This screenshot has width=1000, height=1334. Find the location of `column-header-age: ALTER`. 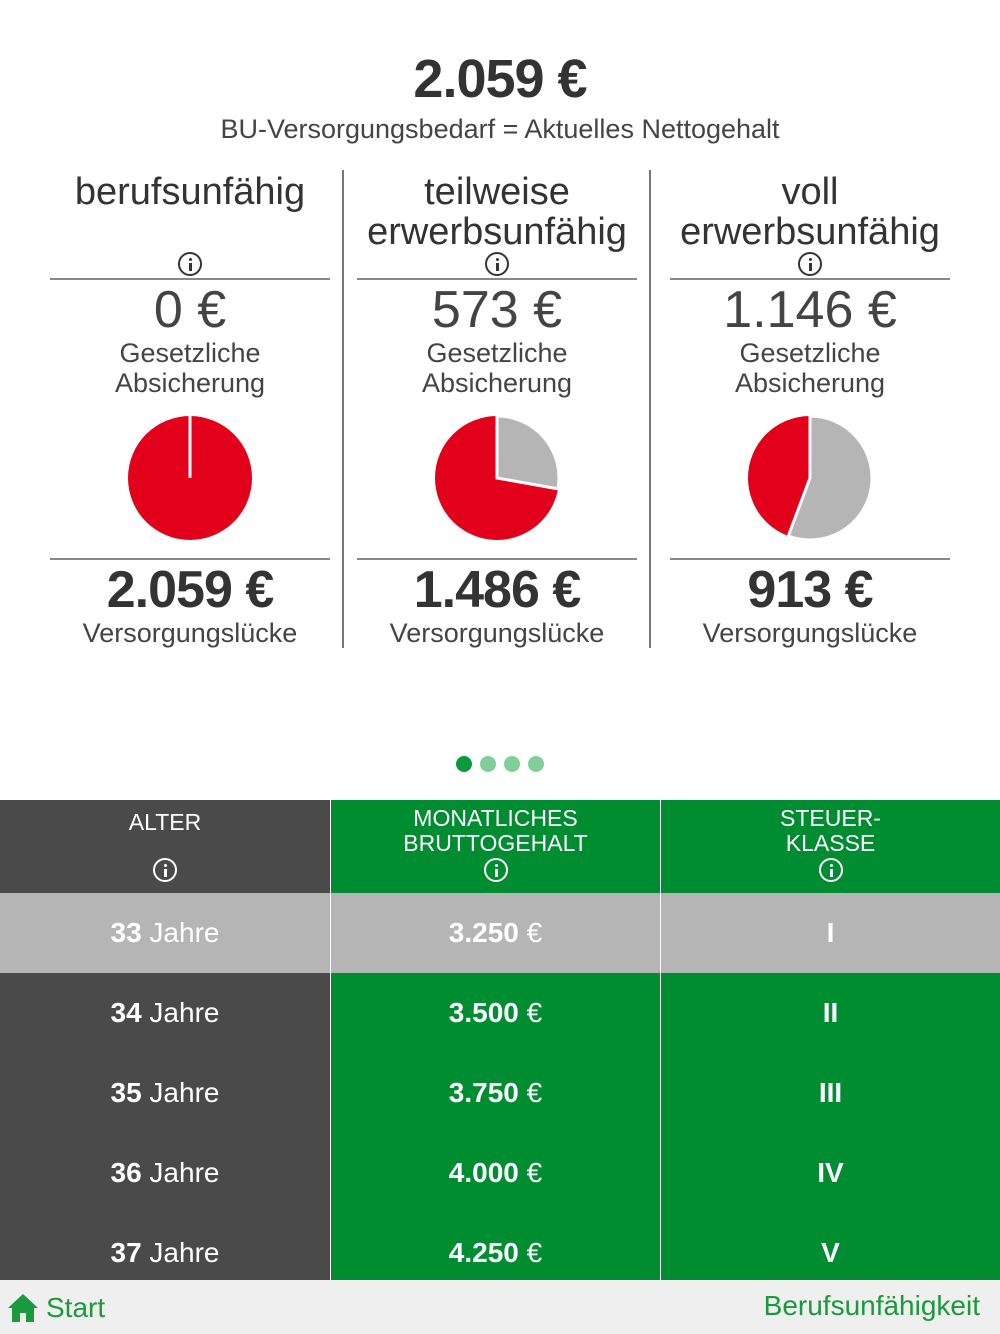

column-header-age: ALTER is located at coordinates (165, 846).